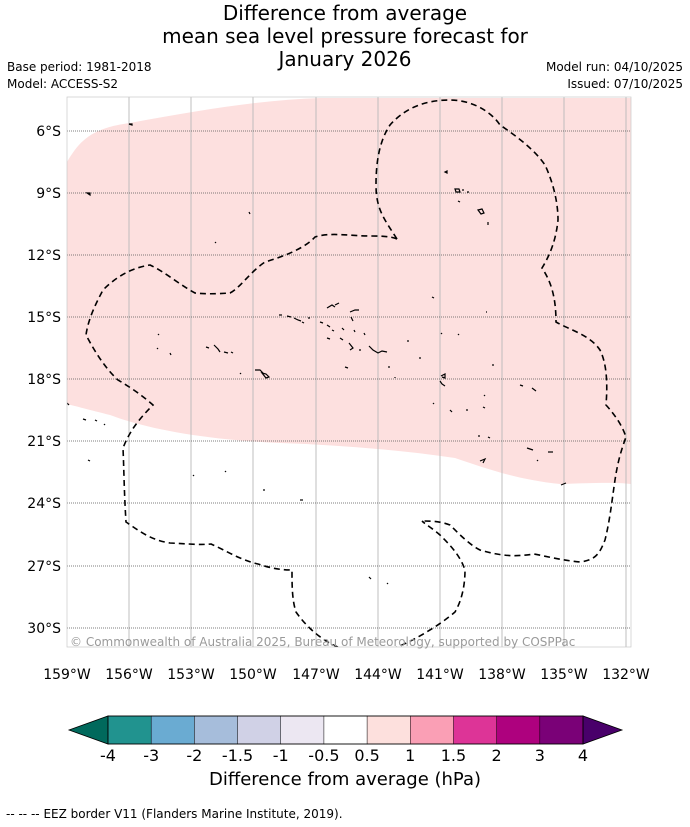  I want to click on colorbar-tick-label: 1.5, so click(453, 755).